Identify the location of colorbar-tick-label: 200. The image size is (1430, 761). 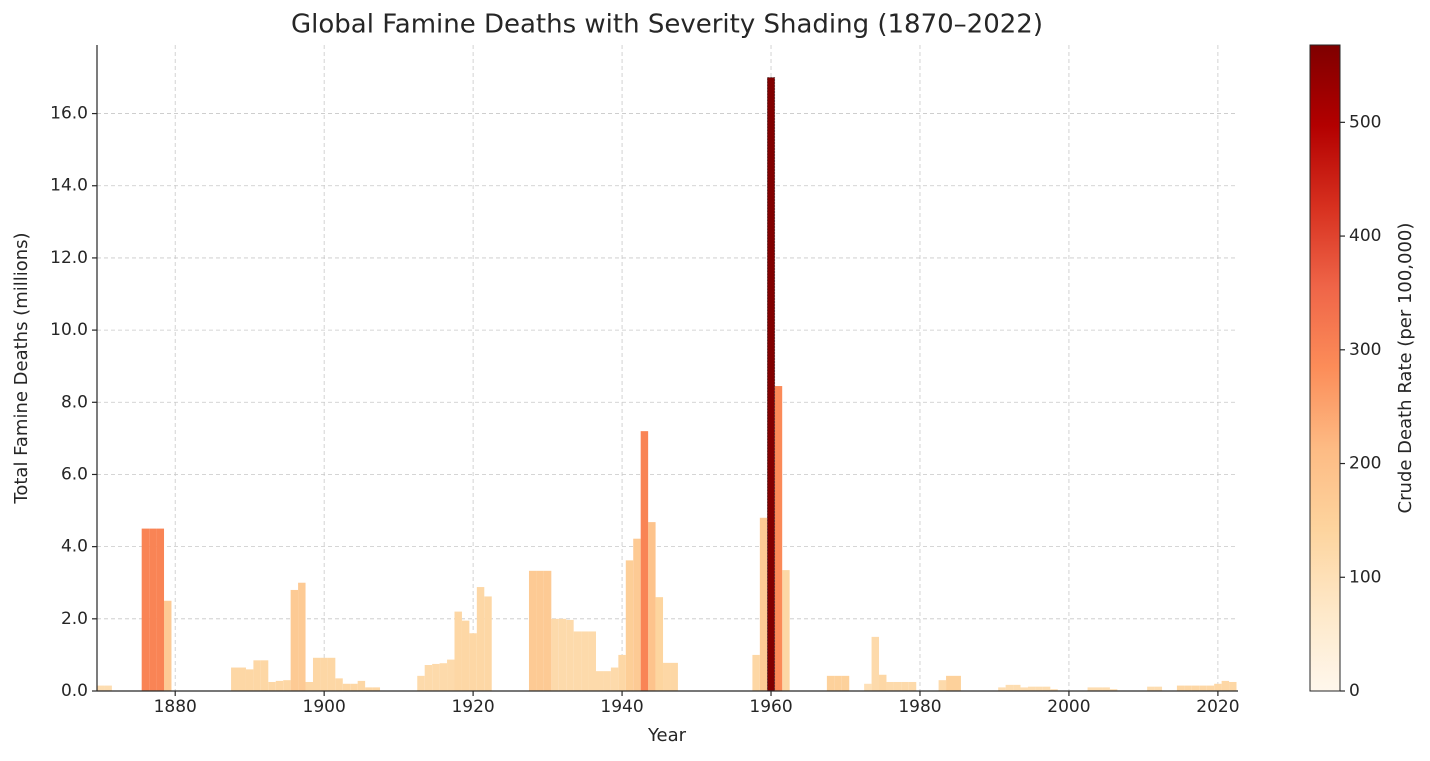
(1365, 464).